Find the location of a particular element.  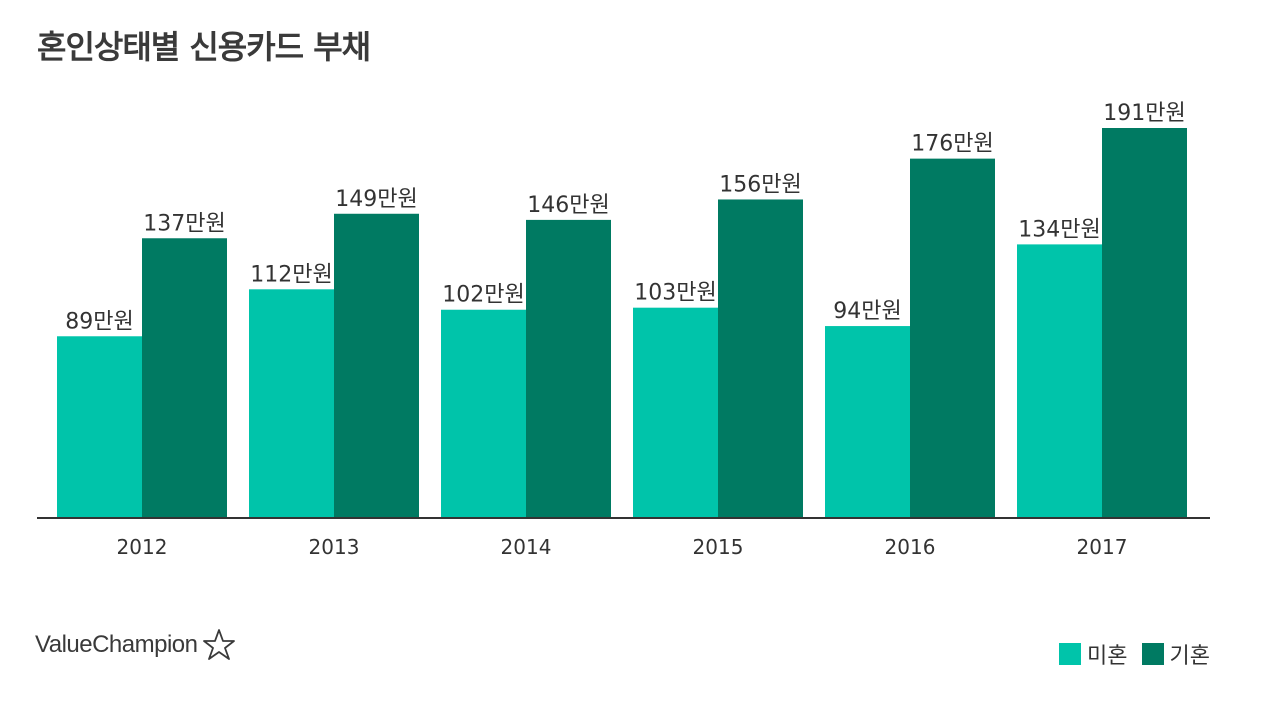

x-tick-labels-group: 2012 2013 2014 2015 2016 2017 is located at coordinates (622, 547).